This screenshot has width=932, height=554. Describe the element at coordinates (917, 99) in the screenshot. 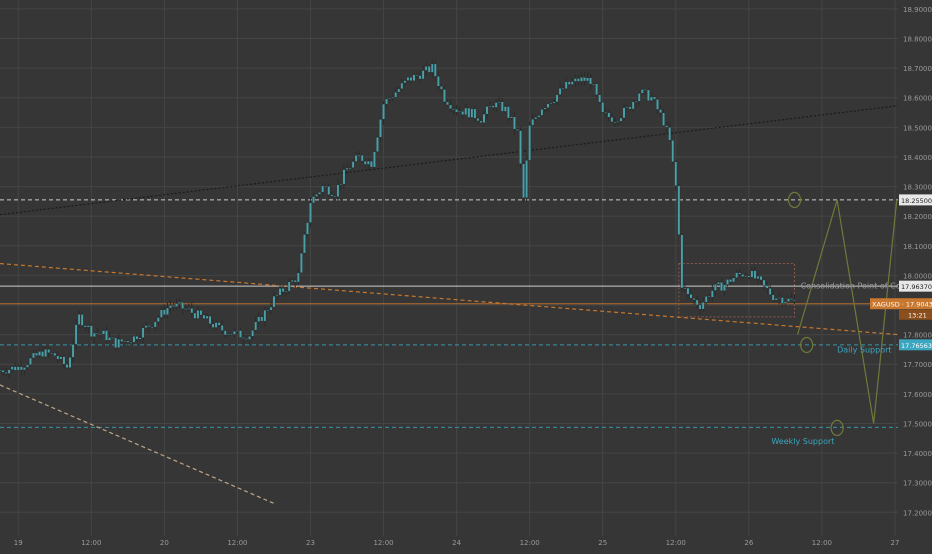

I see `y-tick-label: 18.60000` at that location.